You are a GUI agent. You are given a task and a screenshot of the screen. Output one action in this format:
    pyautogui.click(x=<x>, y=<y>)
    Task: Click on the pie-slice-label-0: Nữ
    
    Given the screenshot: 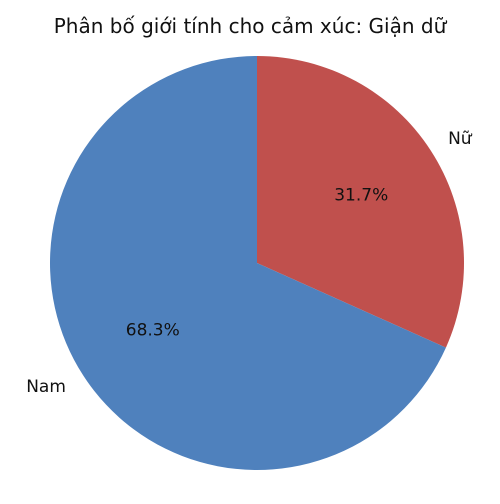 What is the action you would take?
    pyautogui.click(x=460, y=139)
    